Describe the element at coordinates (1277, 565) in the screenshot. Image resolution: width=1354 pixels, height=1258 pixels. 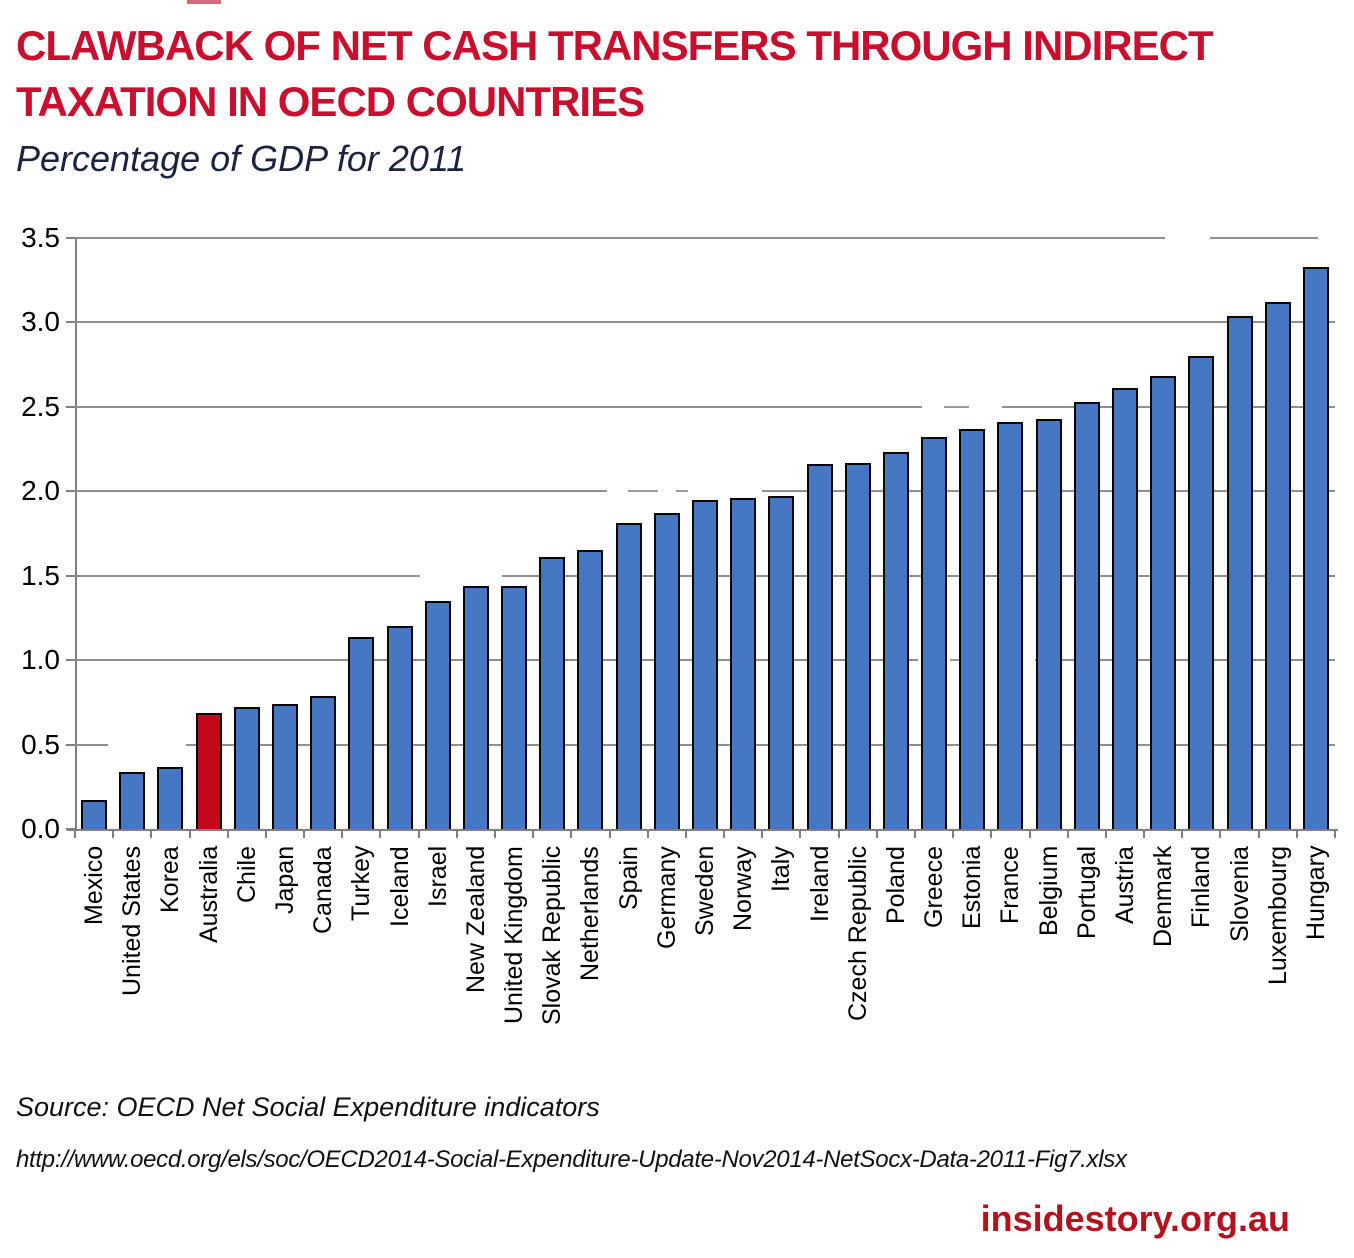
I see `bar-luxembourg` at that location.